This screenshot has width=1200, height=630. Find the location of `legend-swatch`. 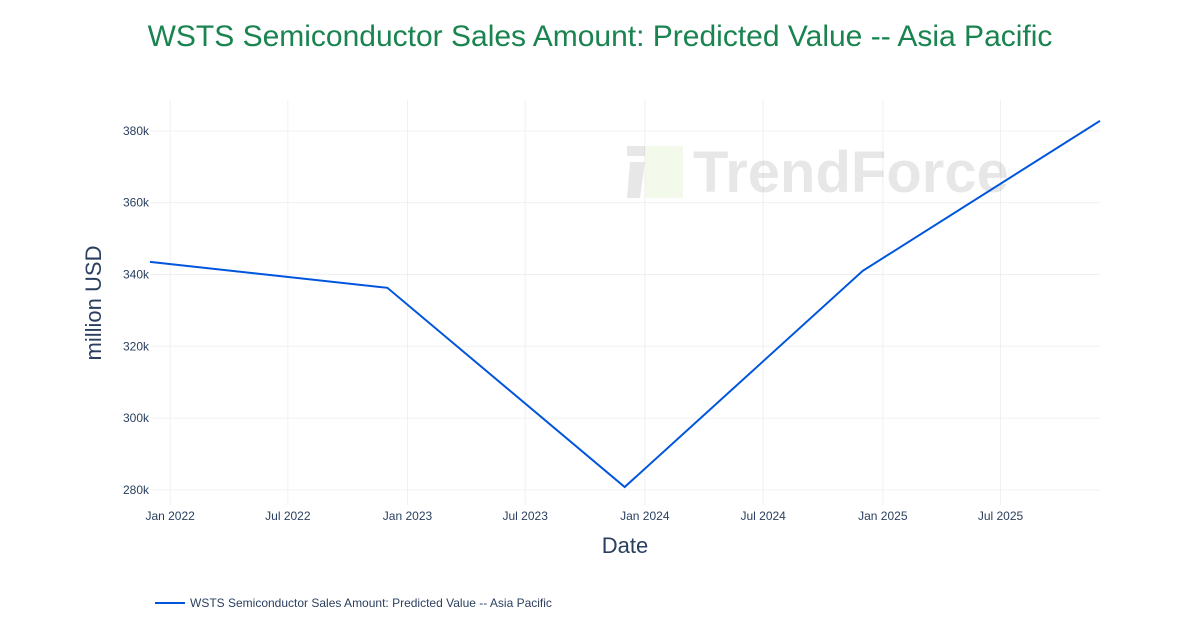

legend-swatch is located at coordinates (170, 603).